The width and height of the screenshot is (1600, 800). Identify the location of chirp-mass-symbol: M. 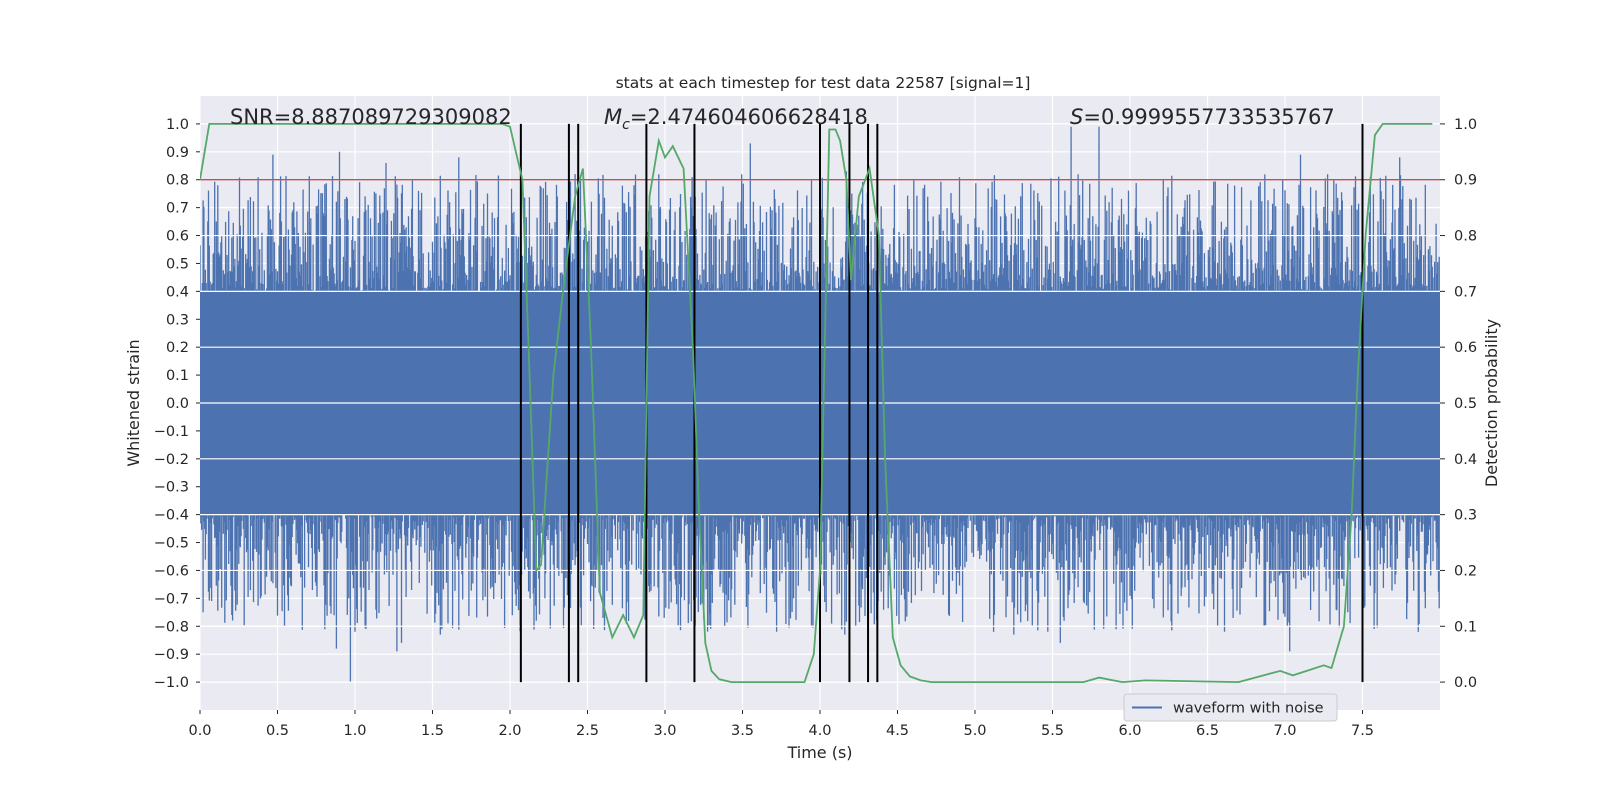
(613, 117).